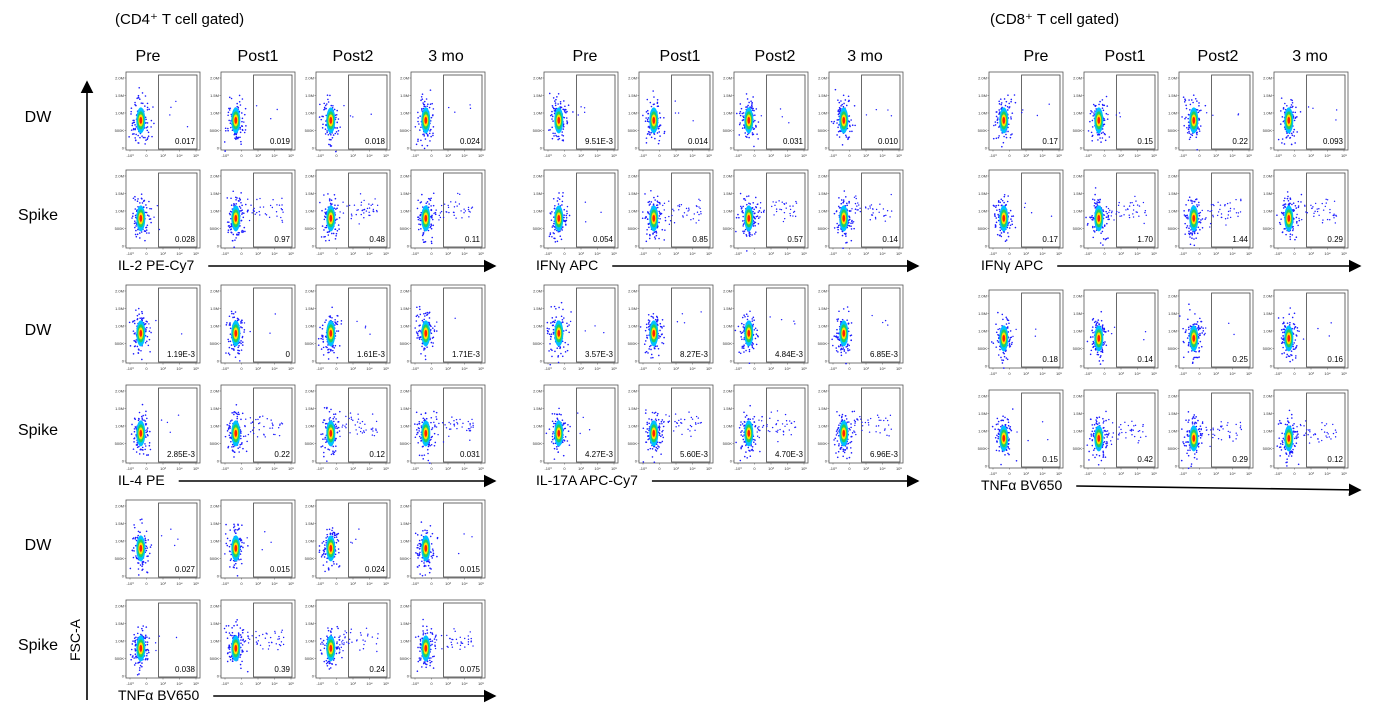  What do you see at coordinates (179, 19) in the screenshot?
I see `gating-header: (CD4⁺ T cell gated)` at bounding box center [179, 19].